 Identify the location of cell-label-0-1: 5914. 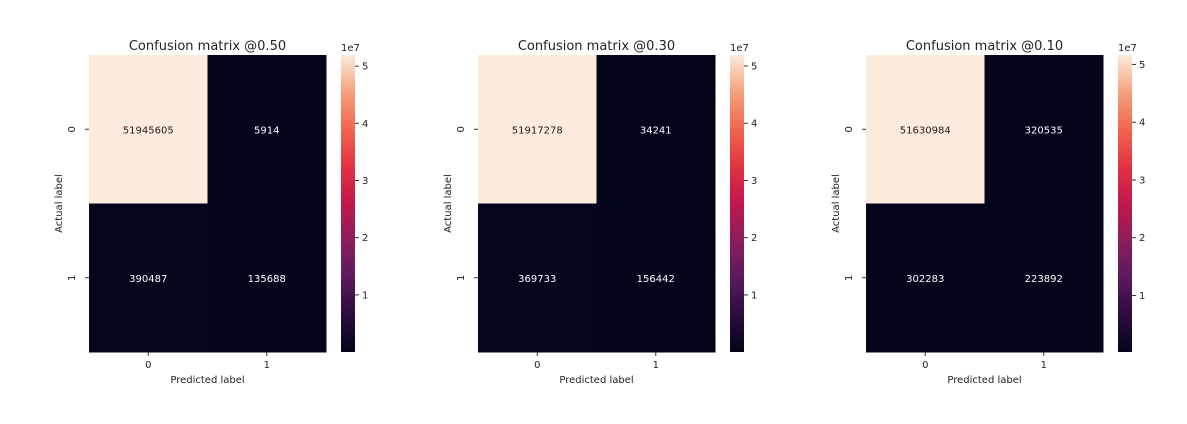
(266, 130).